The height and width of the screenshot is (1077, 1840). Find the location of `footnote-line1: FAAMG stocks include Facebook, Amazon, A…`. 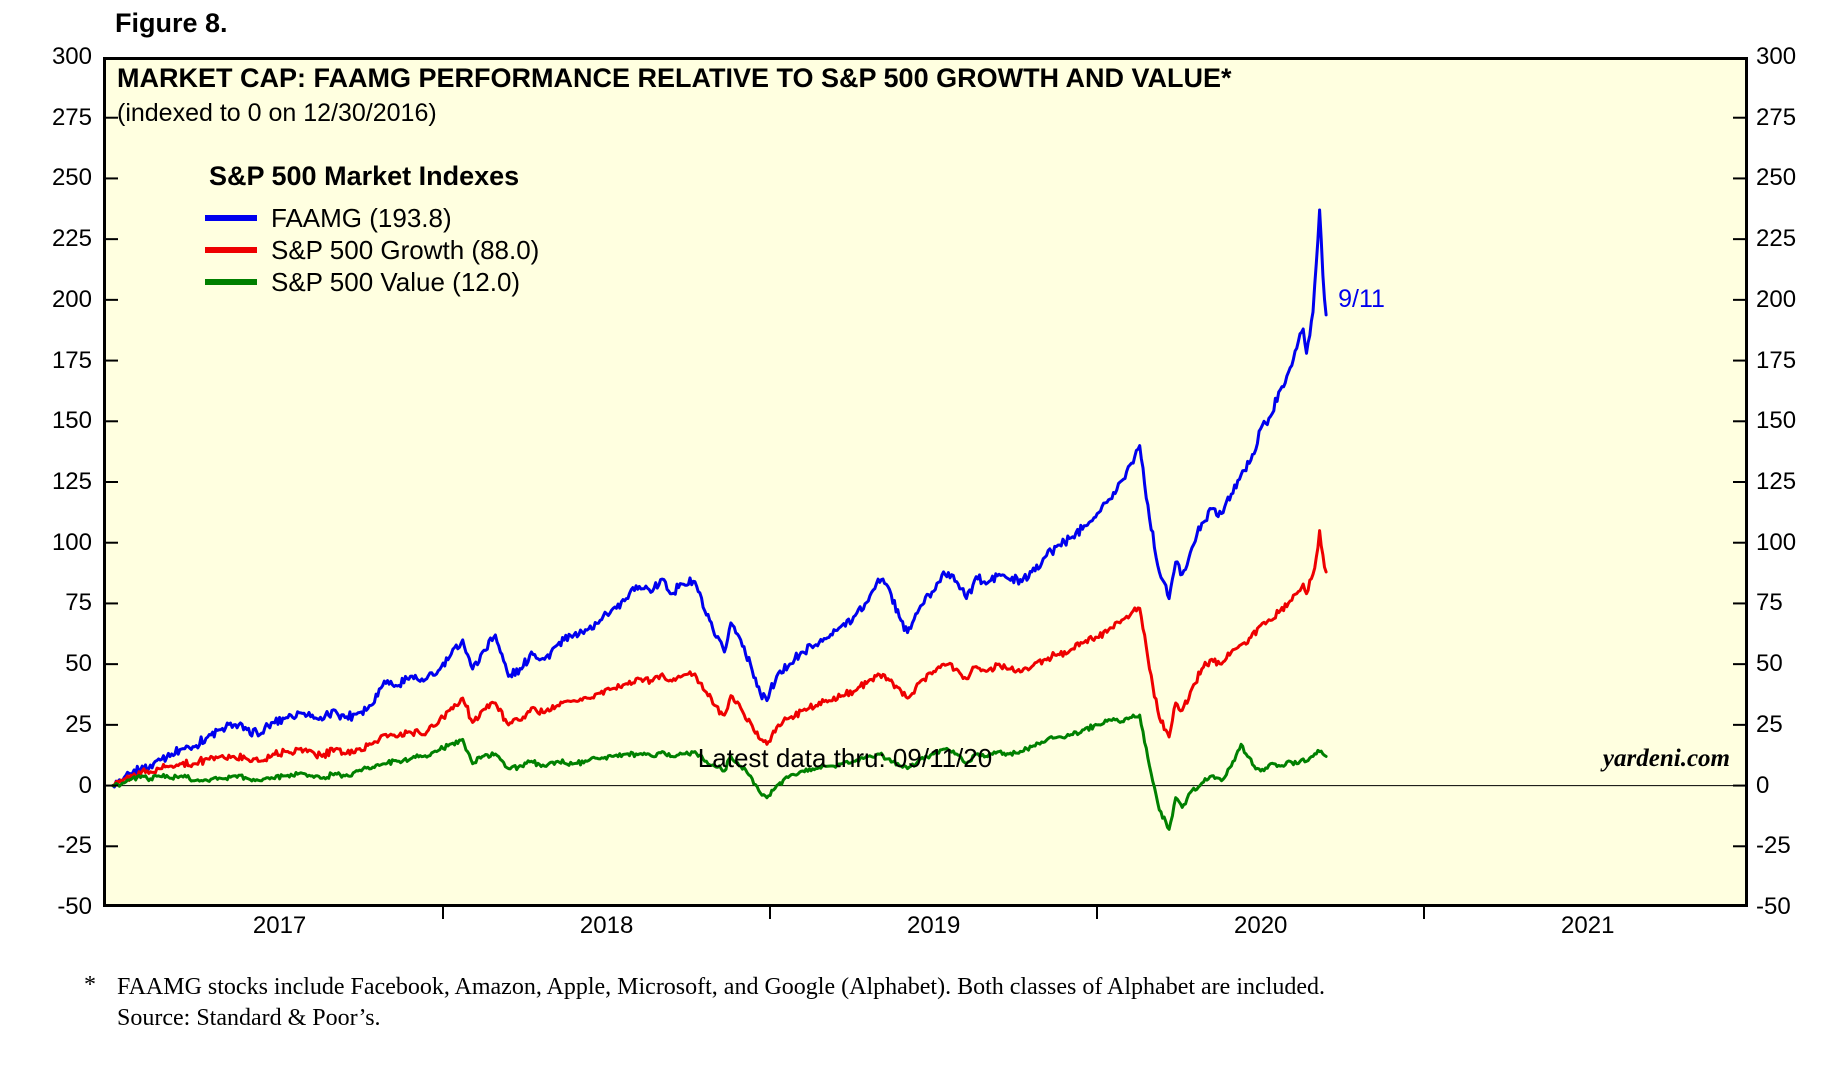

footnote-line1: FAAMG stocks include Facebook, Amazon, A… is located at coordinates (721, 987).